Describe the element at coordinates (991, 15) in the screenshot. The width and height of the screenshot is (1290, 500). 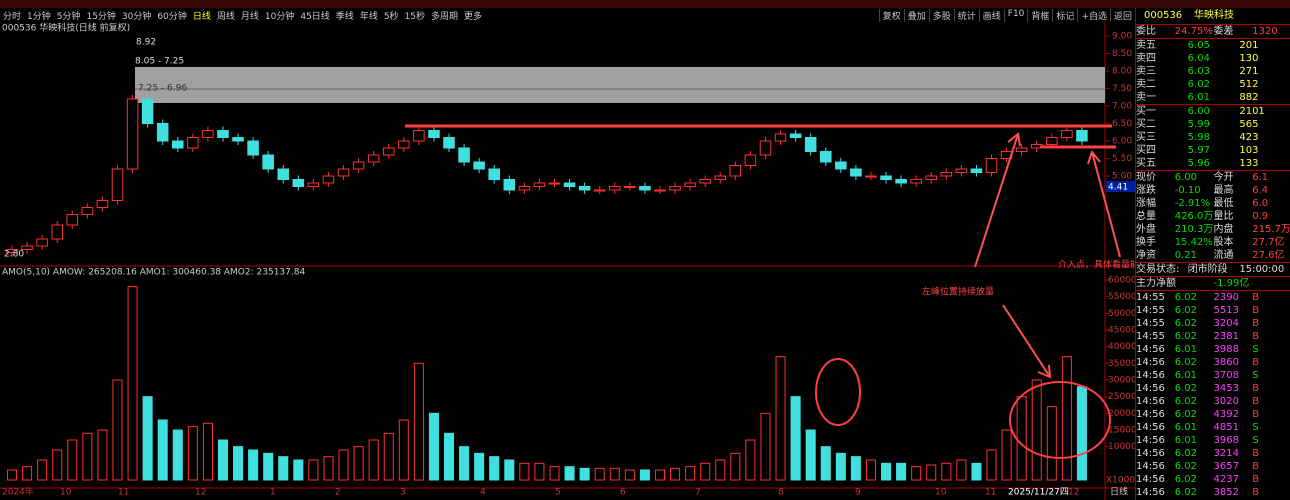
I see `toolbar-button: 画线` at that location.